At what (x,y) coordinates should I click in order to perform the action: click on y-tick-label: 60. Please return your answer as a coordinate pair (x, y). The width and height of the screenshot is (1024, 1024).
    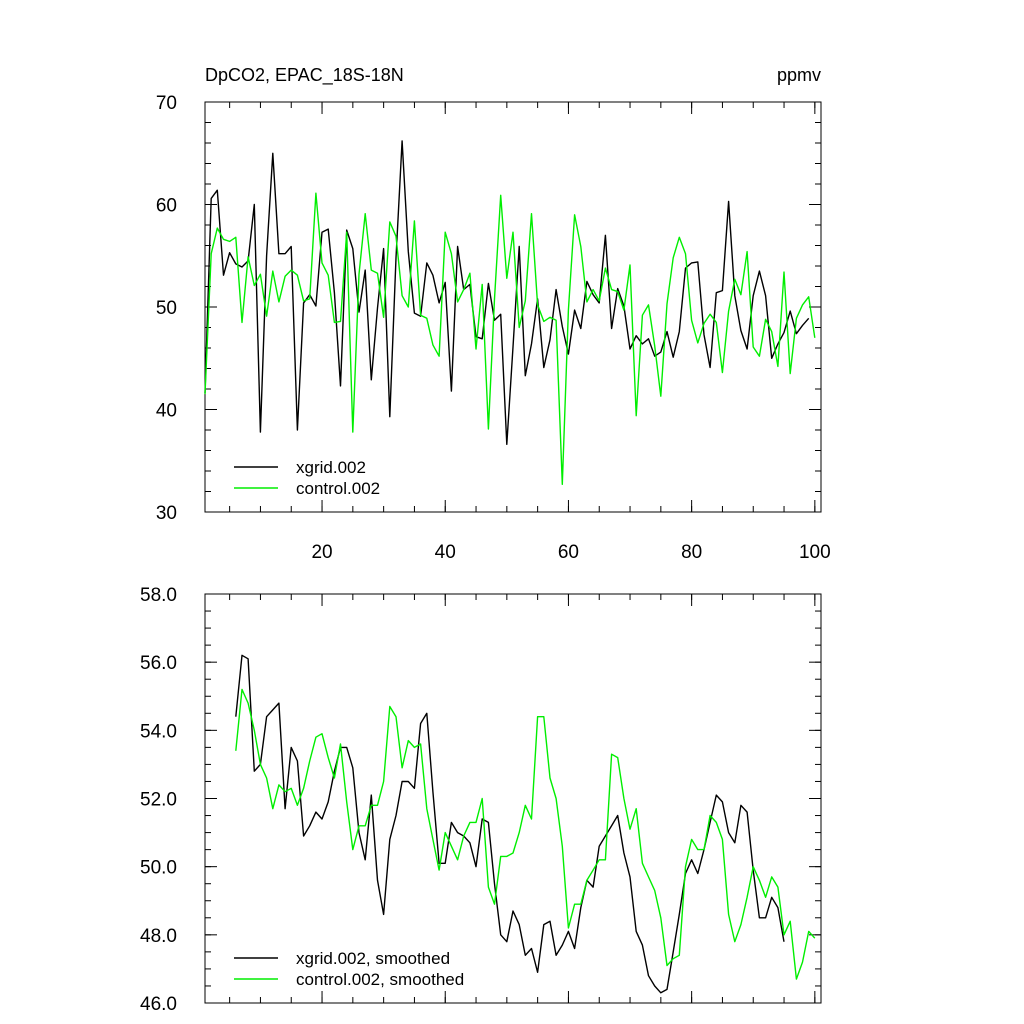
    Looking at the image, I should click on (166, 206).